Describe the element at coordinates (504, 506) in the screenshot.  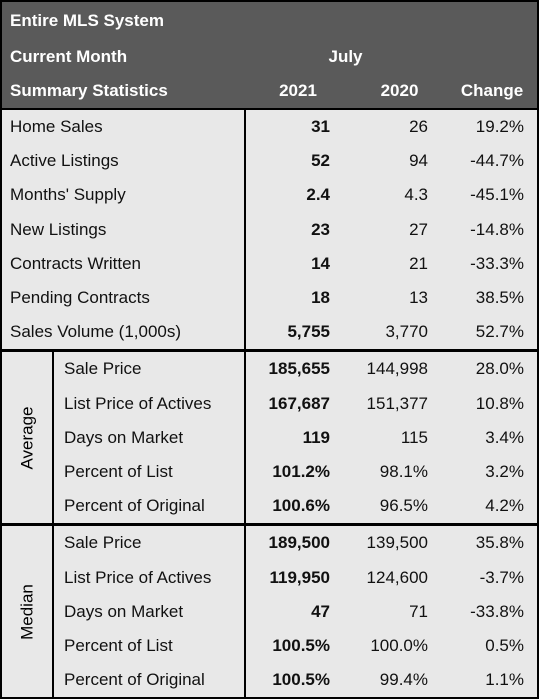
I see `value-change: 4.2%` at that location.